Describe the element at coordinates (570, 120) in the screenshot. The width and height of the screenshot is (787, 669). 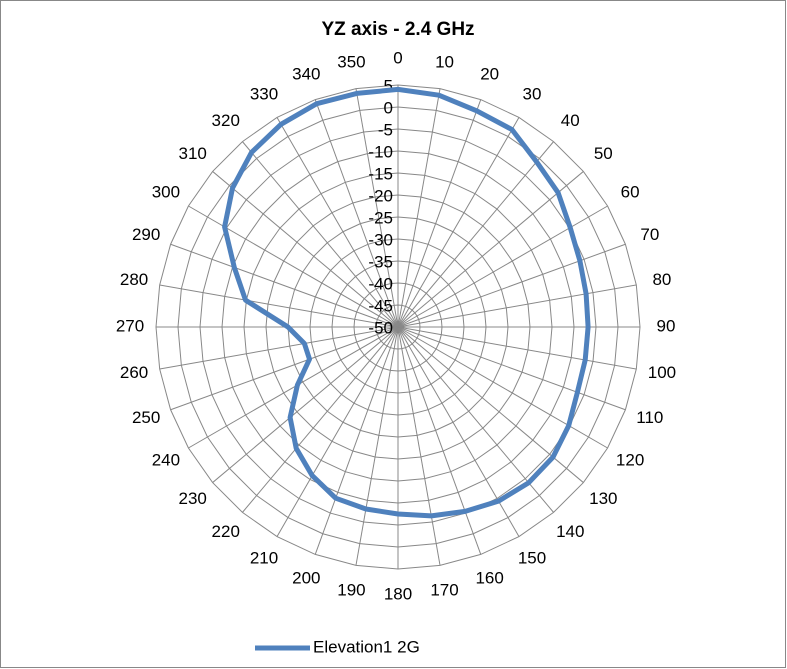
I see `angle-label: 40` at that location.